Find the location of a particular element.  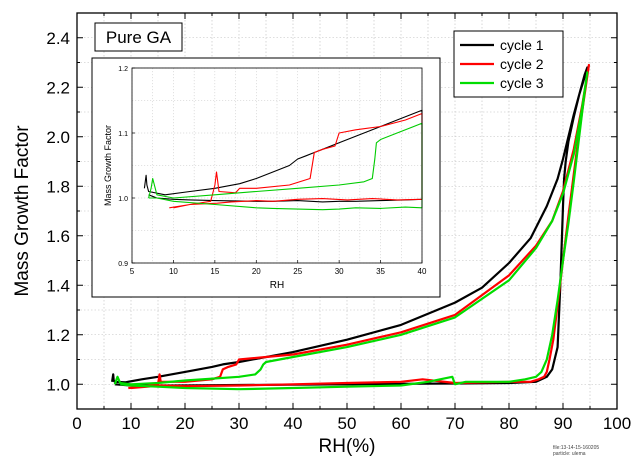

inset-x-tick-label: 25 is located at coordinates (297, 271).